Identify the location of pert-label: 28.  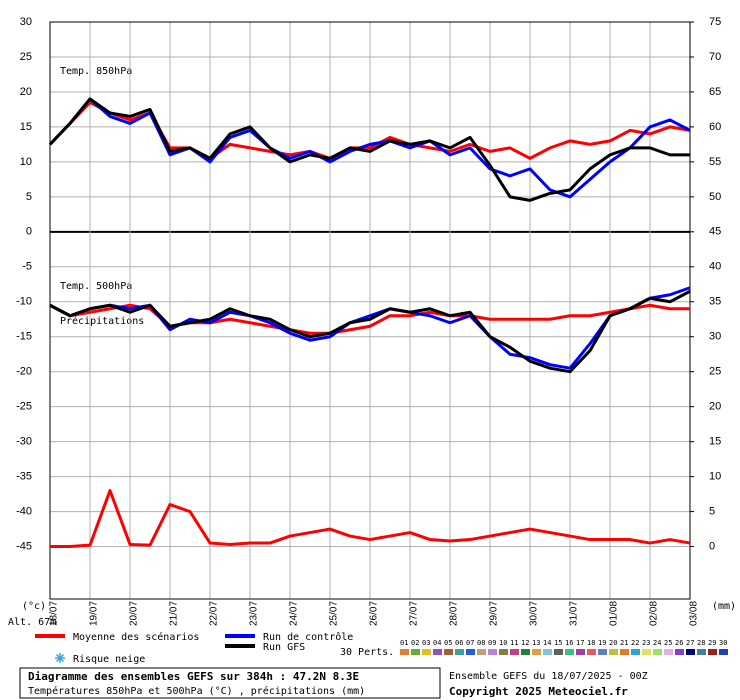
(701, 643).